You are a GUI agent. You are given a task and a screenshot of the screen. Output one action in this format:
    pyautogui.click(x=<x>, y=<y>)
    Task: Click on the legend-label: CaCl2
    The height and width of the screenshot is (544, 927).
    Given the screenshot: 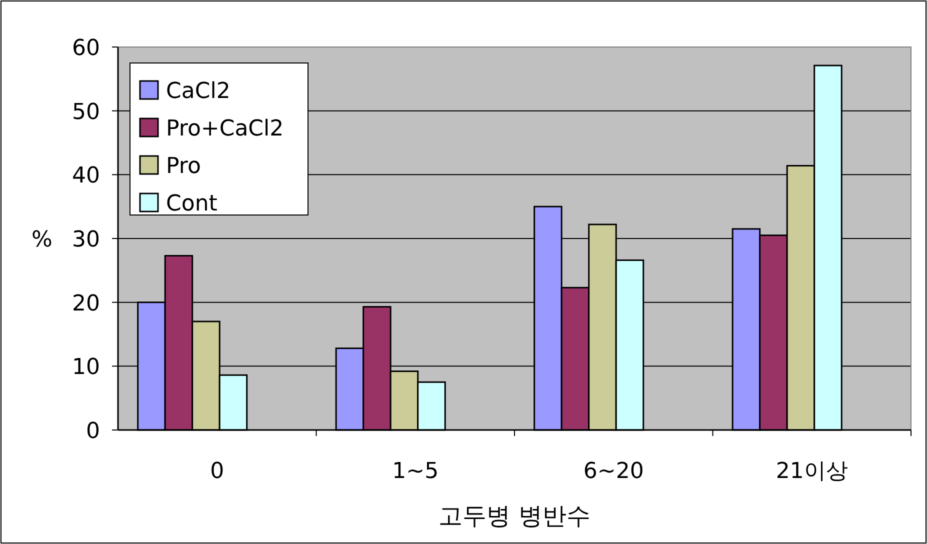 What is the action you would take?
    pyautogui.click(x=198, y=91)
    